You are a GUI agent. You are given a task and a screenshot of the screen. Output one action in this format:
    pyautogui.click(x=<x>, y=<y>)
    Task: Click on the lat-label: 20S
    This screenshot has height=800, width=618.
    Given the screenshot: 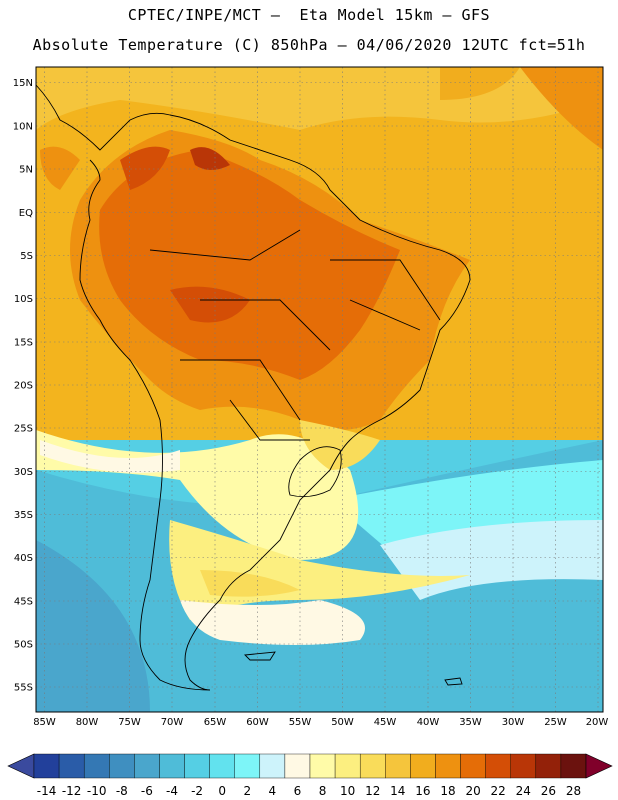 What is the action you would take?
    pyautogui.click(x=23, y=386)
    